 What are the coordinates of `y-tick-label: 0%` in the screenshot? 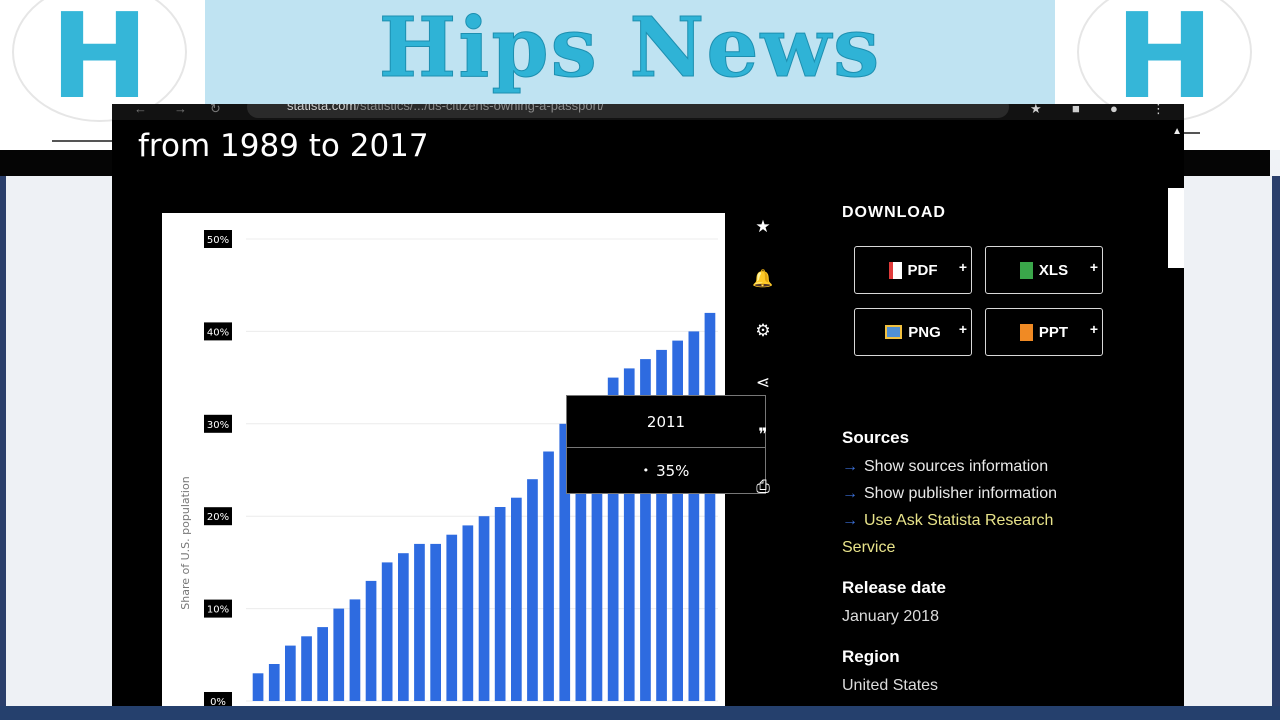 It's located at (218, 701).